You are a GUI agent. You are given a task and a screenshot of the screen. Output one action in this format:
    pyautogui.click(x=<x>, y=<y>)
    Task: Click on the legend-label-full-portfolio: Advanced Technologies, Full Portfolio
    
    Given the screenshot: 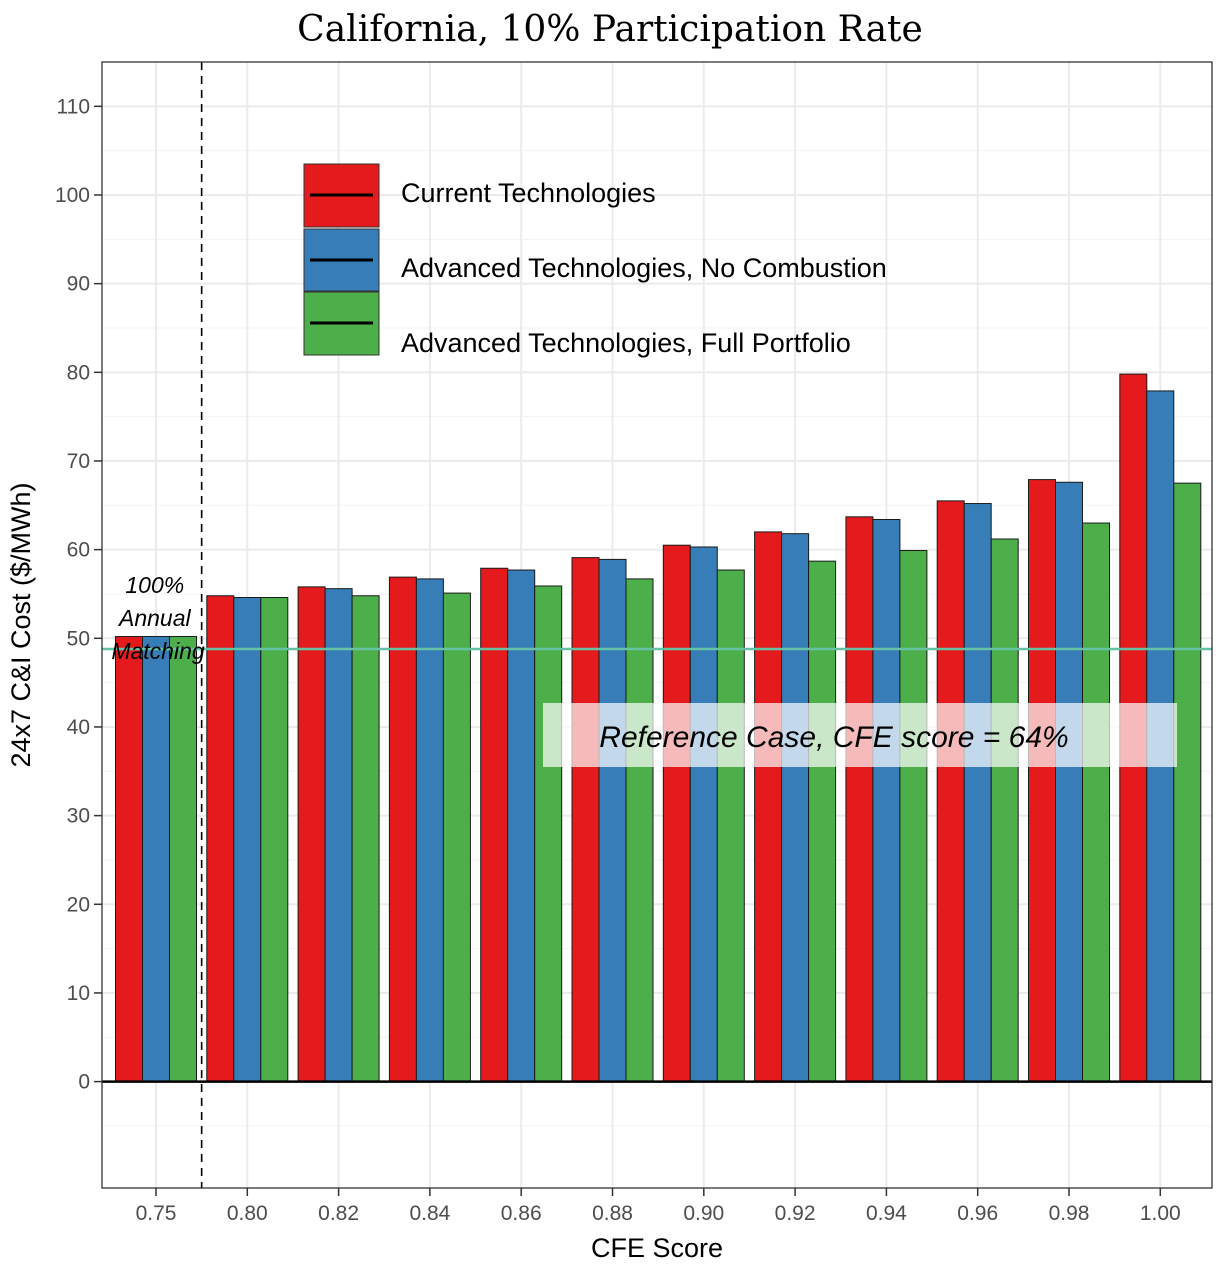 What is the action you would take?
    pyautogui.click(x=626, y=343)
    